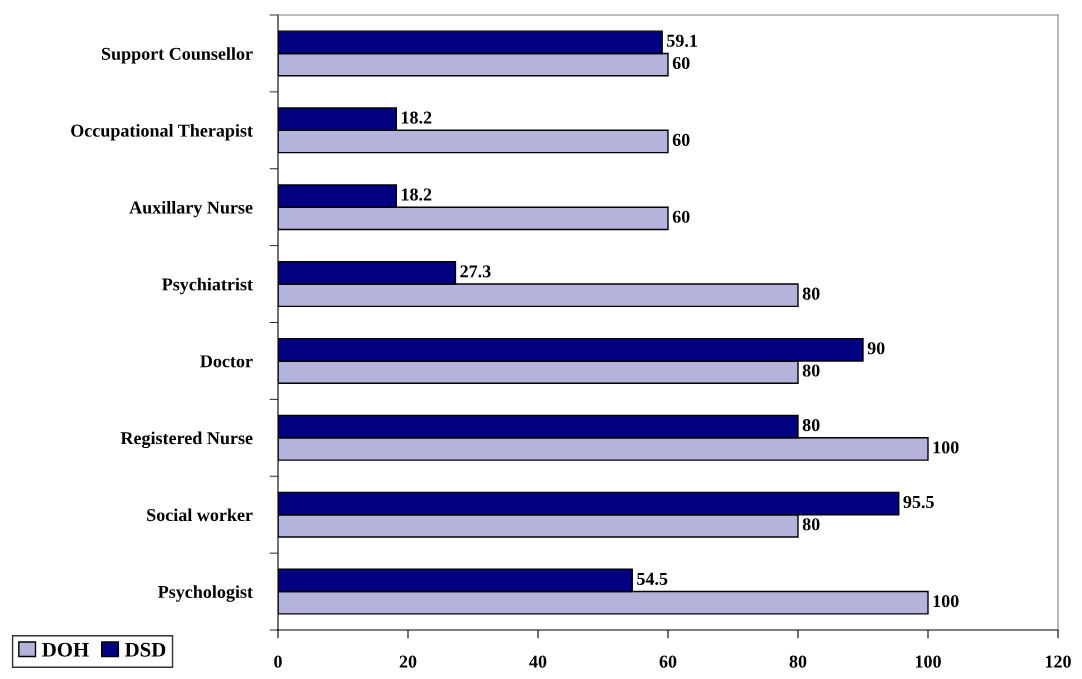 The image size is (1082, 679). What do you see at coordinates (65, 649) in the screenshot?
I see `legend-label: DOH` at bounding box center [65, 649].